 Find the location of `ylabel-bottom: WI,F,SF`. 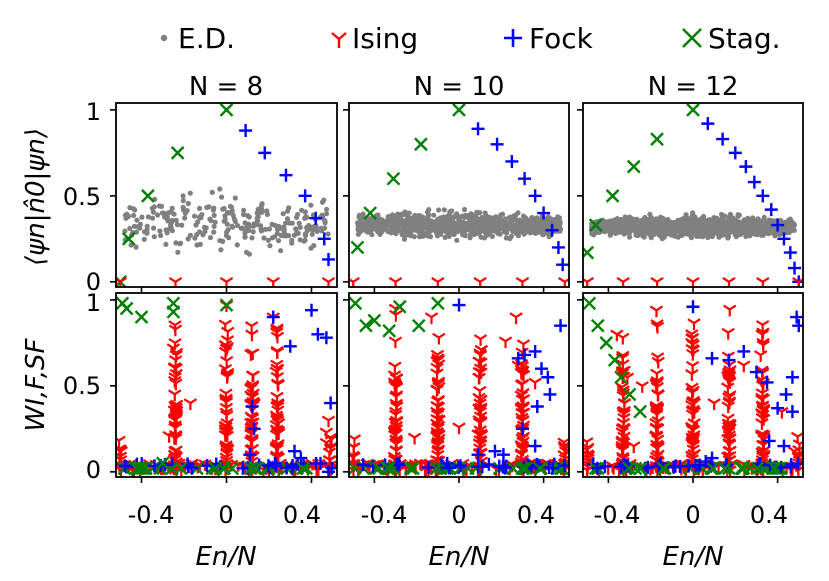

ylabel-bottom: WI,F,SF is located at coordinates (36, 384).